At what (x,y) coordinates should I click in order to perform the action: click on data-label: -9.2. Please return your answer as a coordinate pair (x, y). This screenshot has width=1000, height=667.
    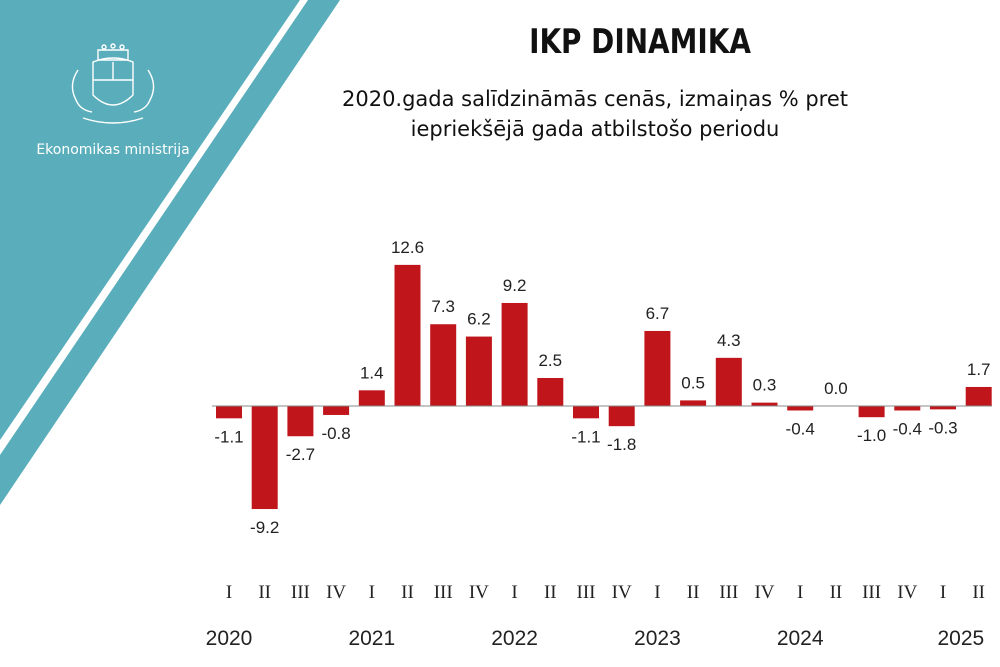
    Looking at the image, I should click on (264, 527).